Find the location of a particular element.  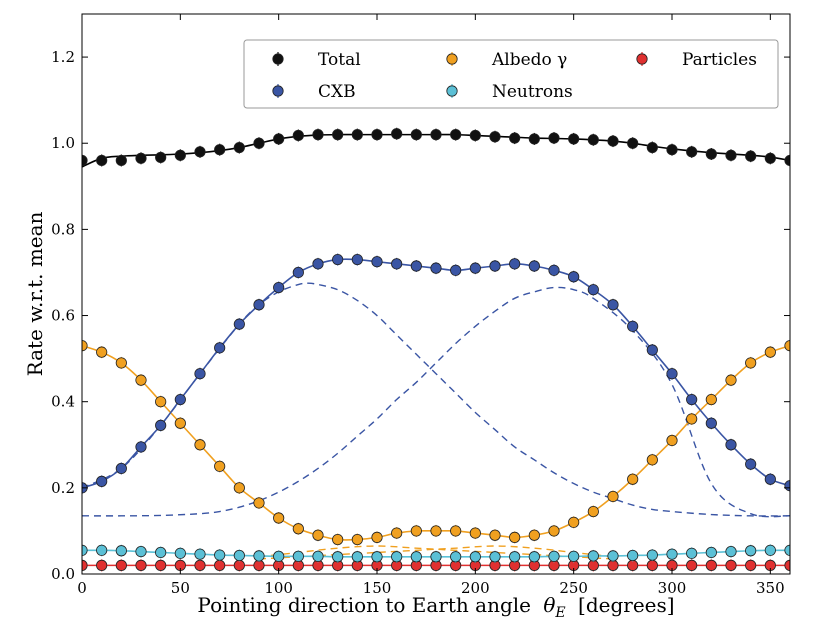

legend-label-neutrons: Neutrons is located at coordinates (532, 92).